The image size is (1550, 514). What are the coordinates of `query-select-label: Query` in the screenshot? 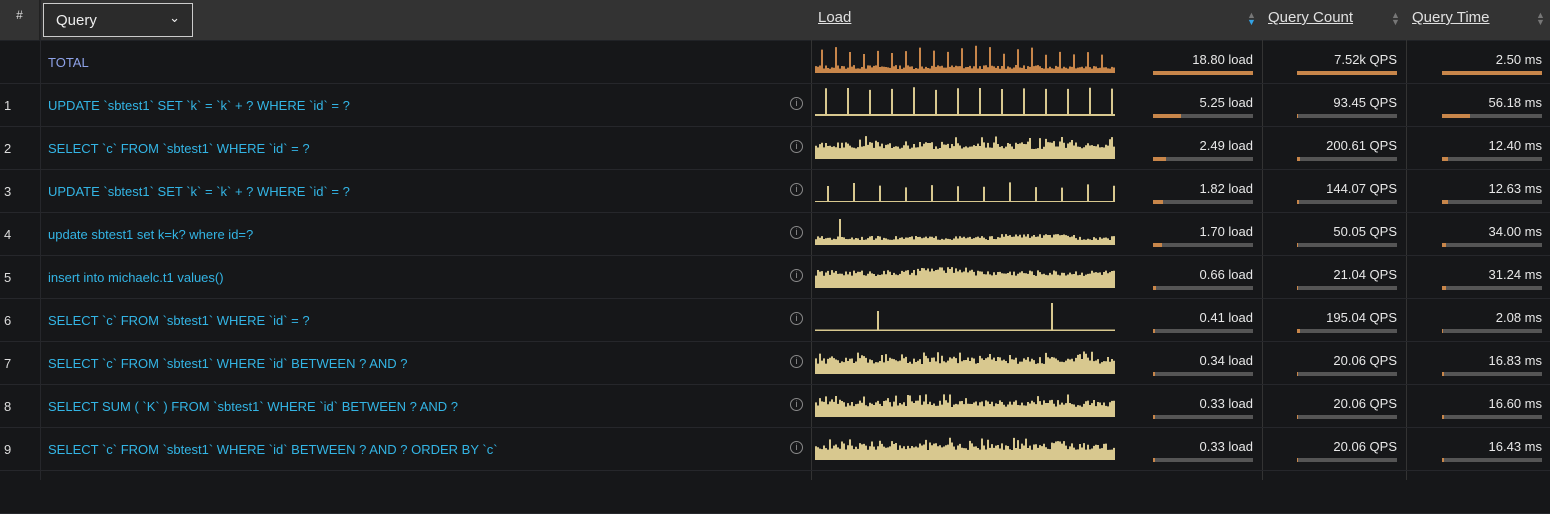 It's located at (76, 20).